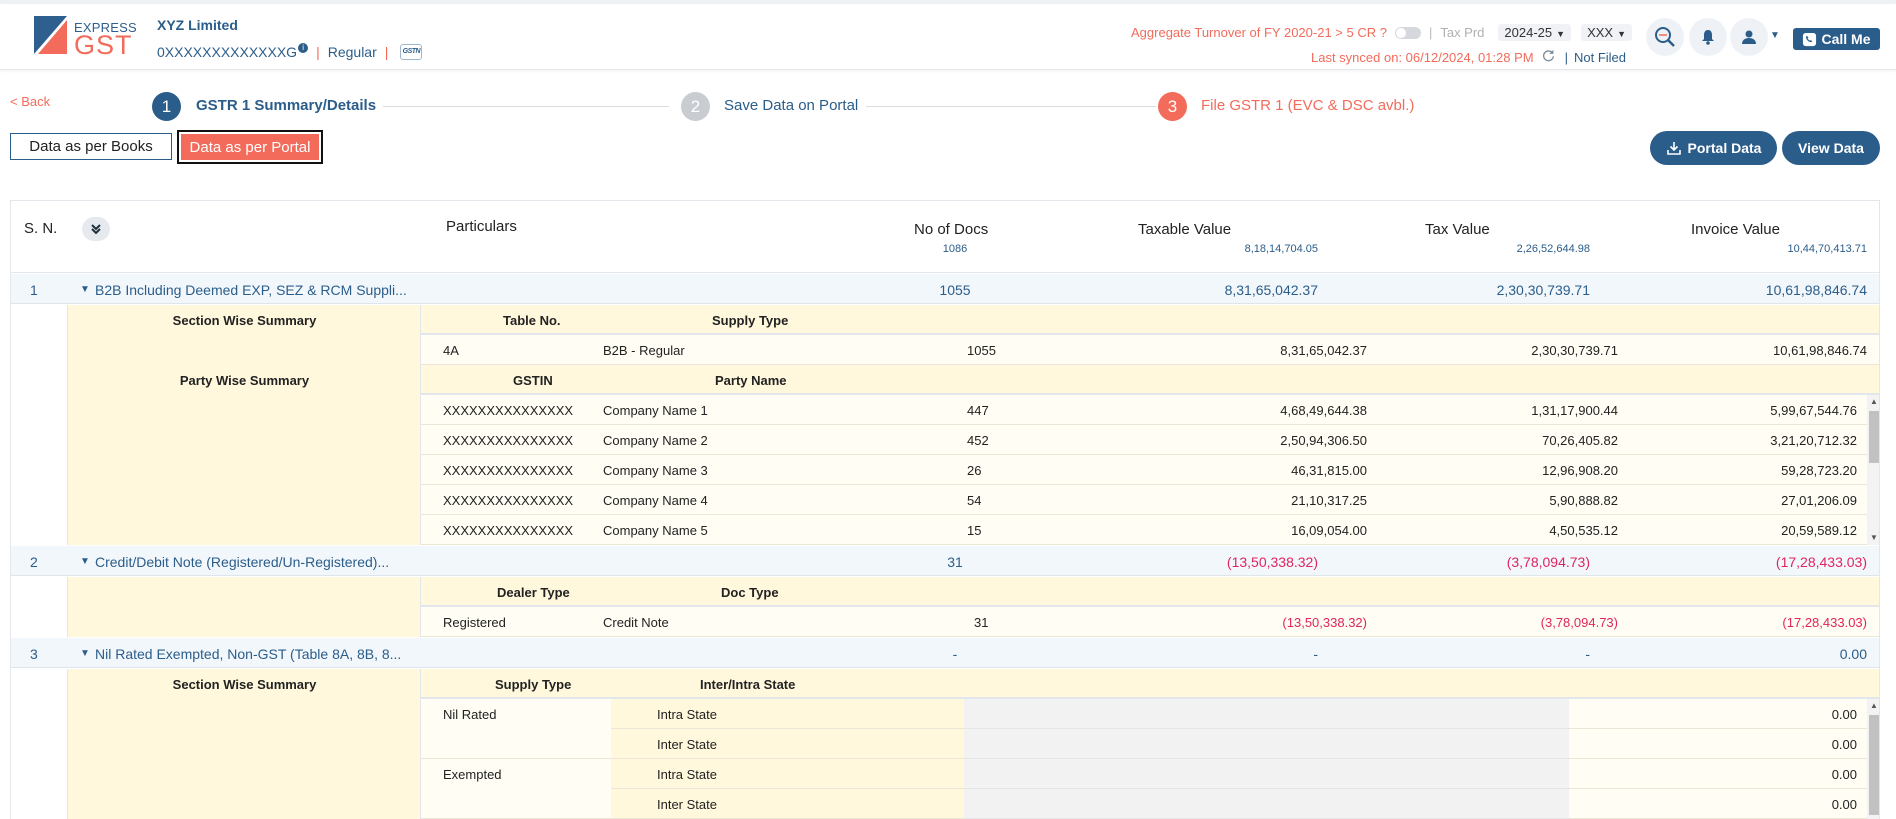 Image resolution: width=1896 pixels, height=819 pixels. I want to click on portal-data-button: Portal Data, so click(1713, 148).